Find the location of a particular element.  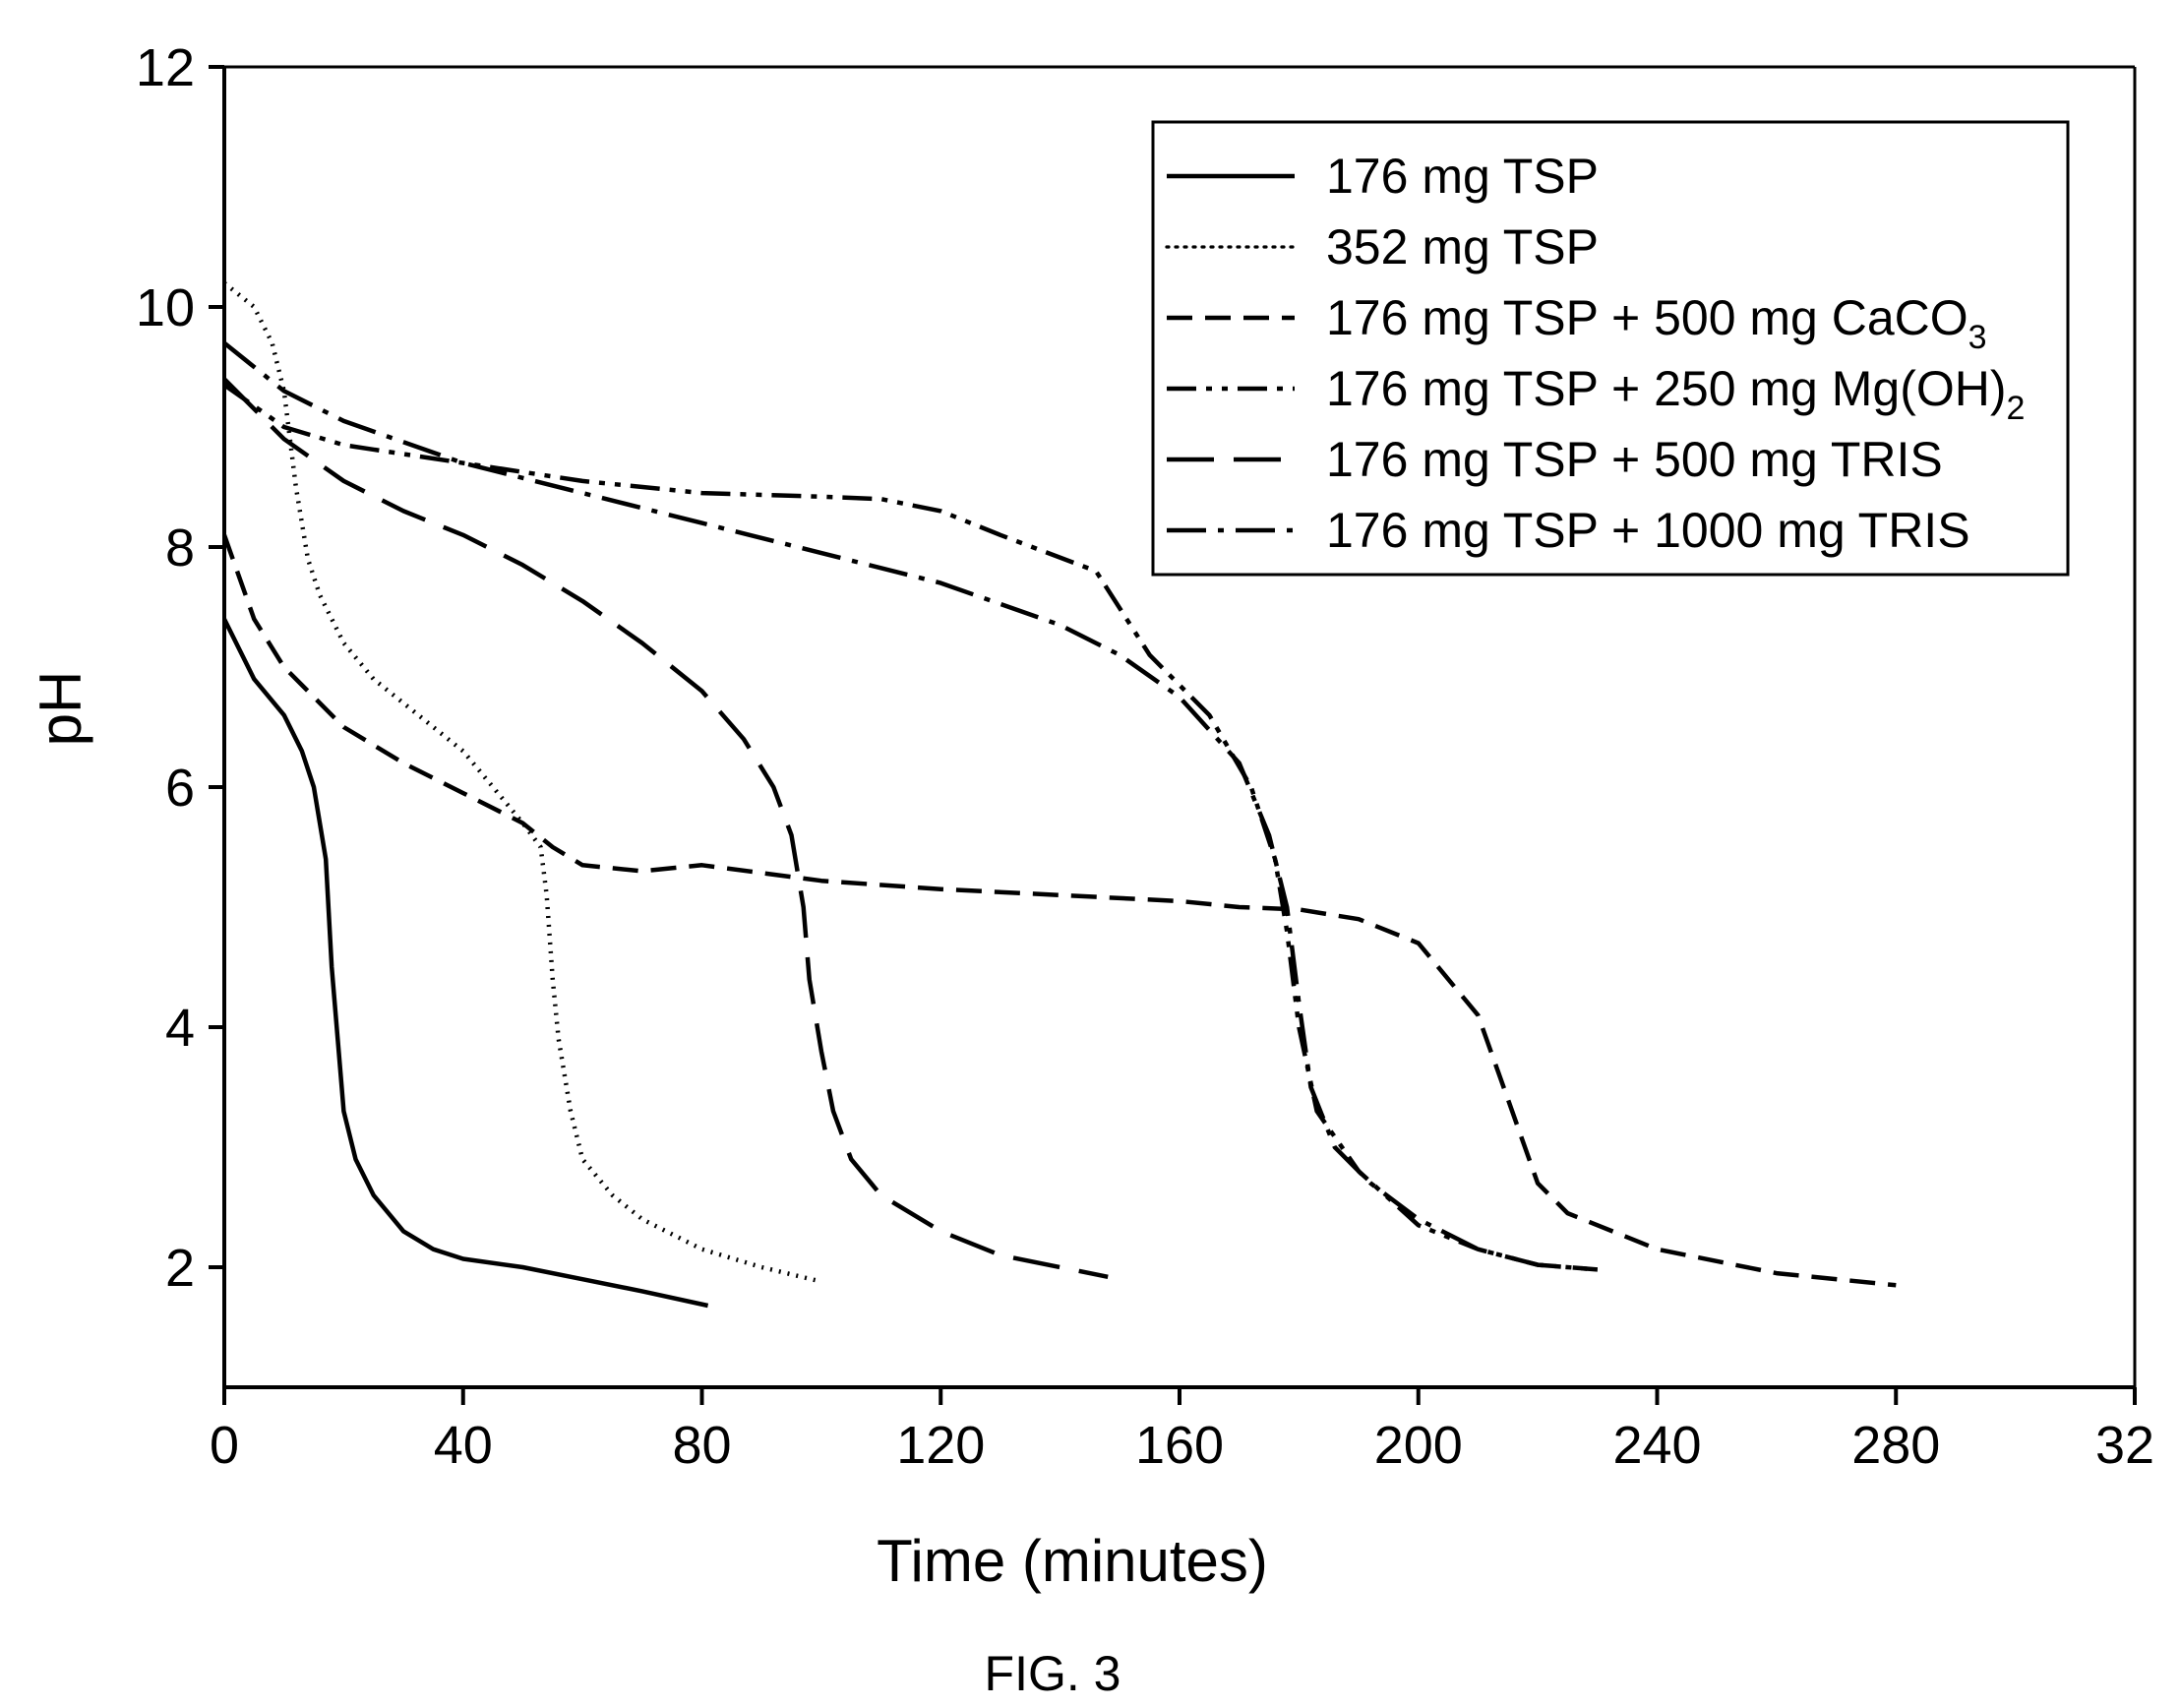

x-tick-label: 80 is located at coordinates (701, 1445).